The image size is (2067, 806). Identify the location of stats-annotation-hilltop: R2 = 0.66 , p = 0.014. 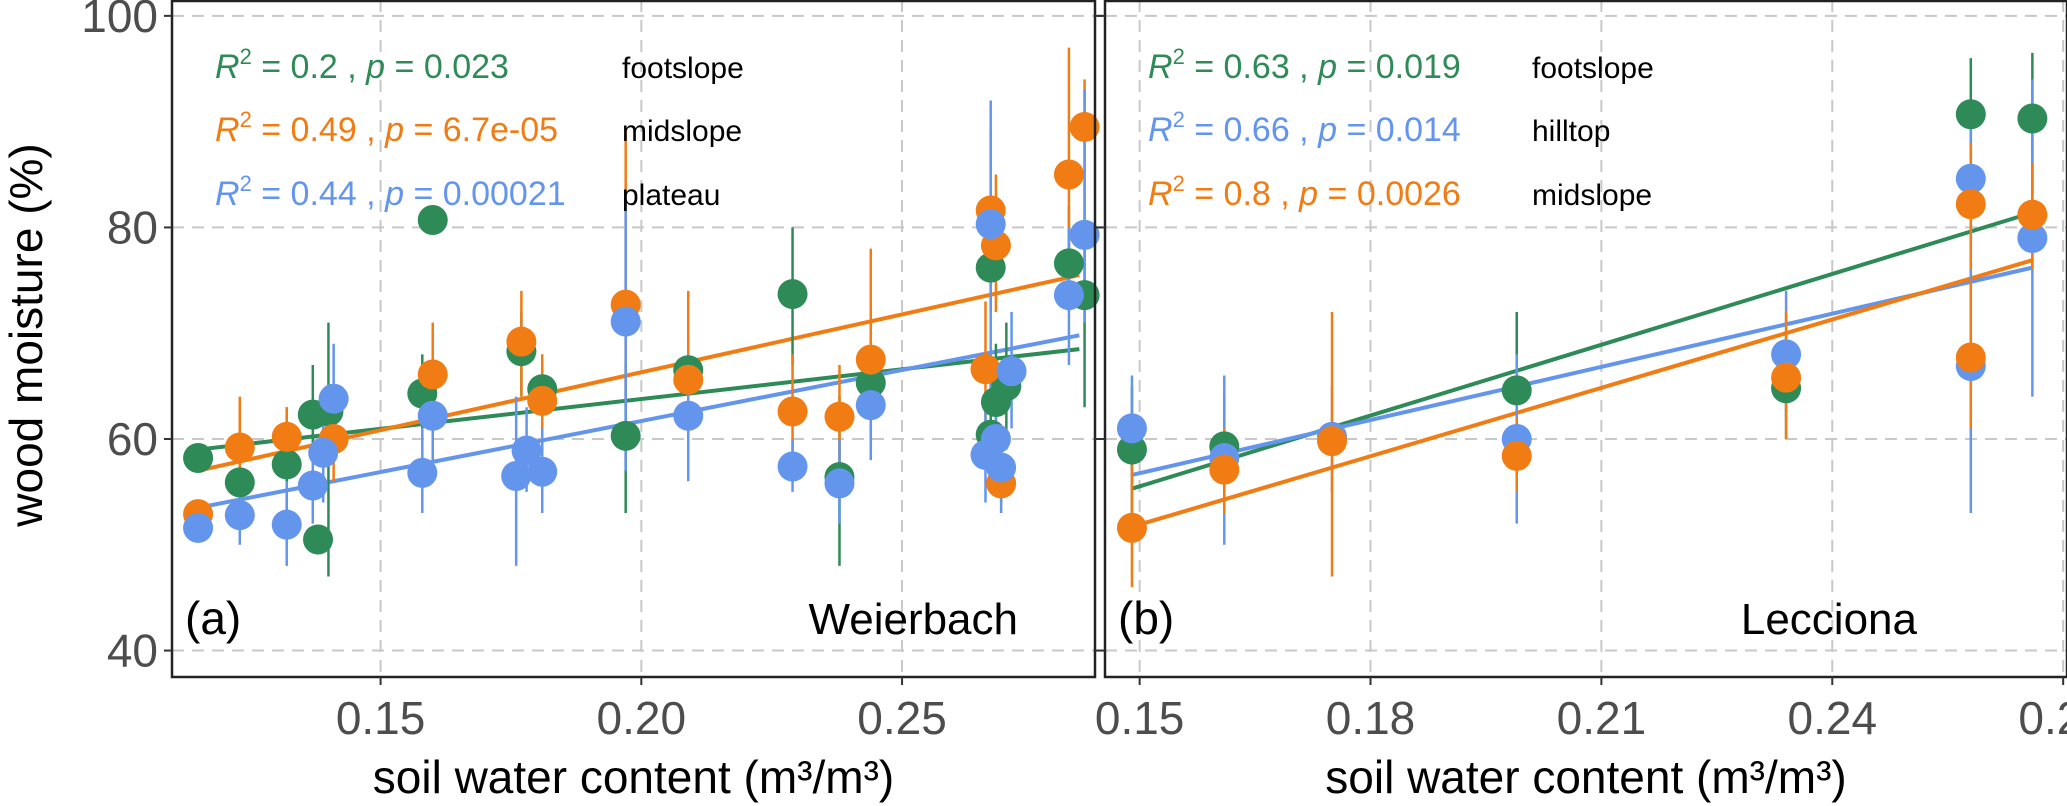
(1304, 128).